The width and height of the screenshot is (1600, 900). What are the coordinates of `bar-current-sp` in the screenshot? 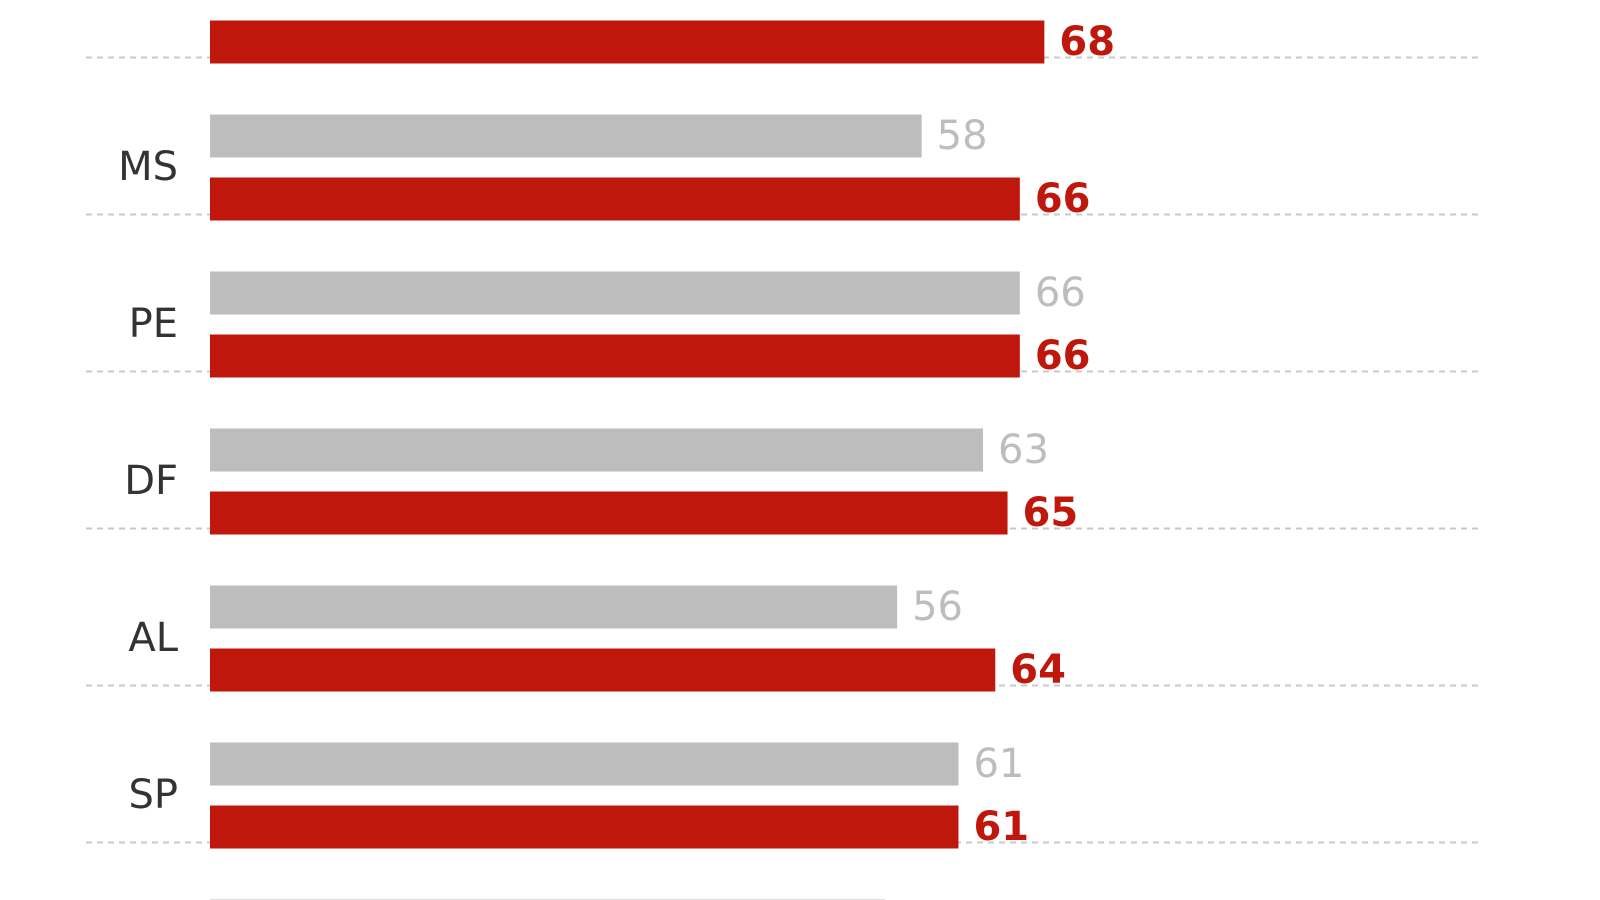 It's located at (584, 827).